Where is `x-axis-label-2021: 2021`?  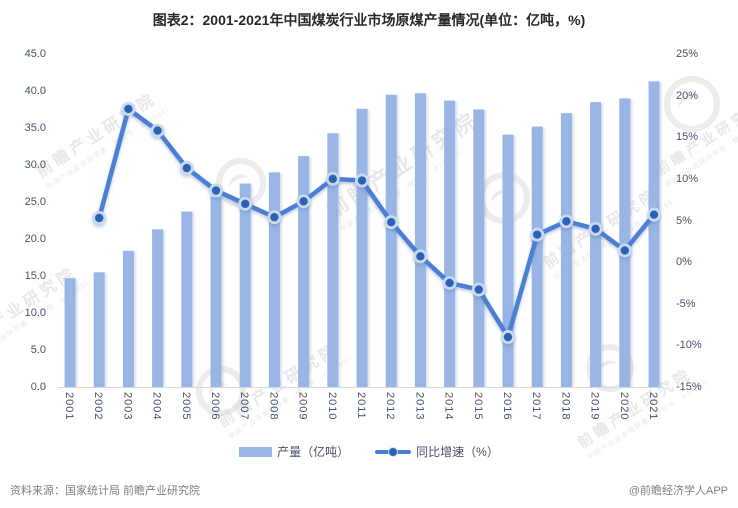
x-axis-label-2021: 2021 is located at coordinates (653, 406).